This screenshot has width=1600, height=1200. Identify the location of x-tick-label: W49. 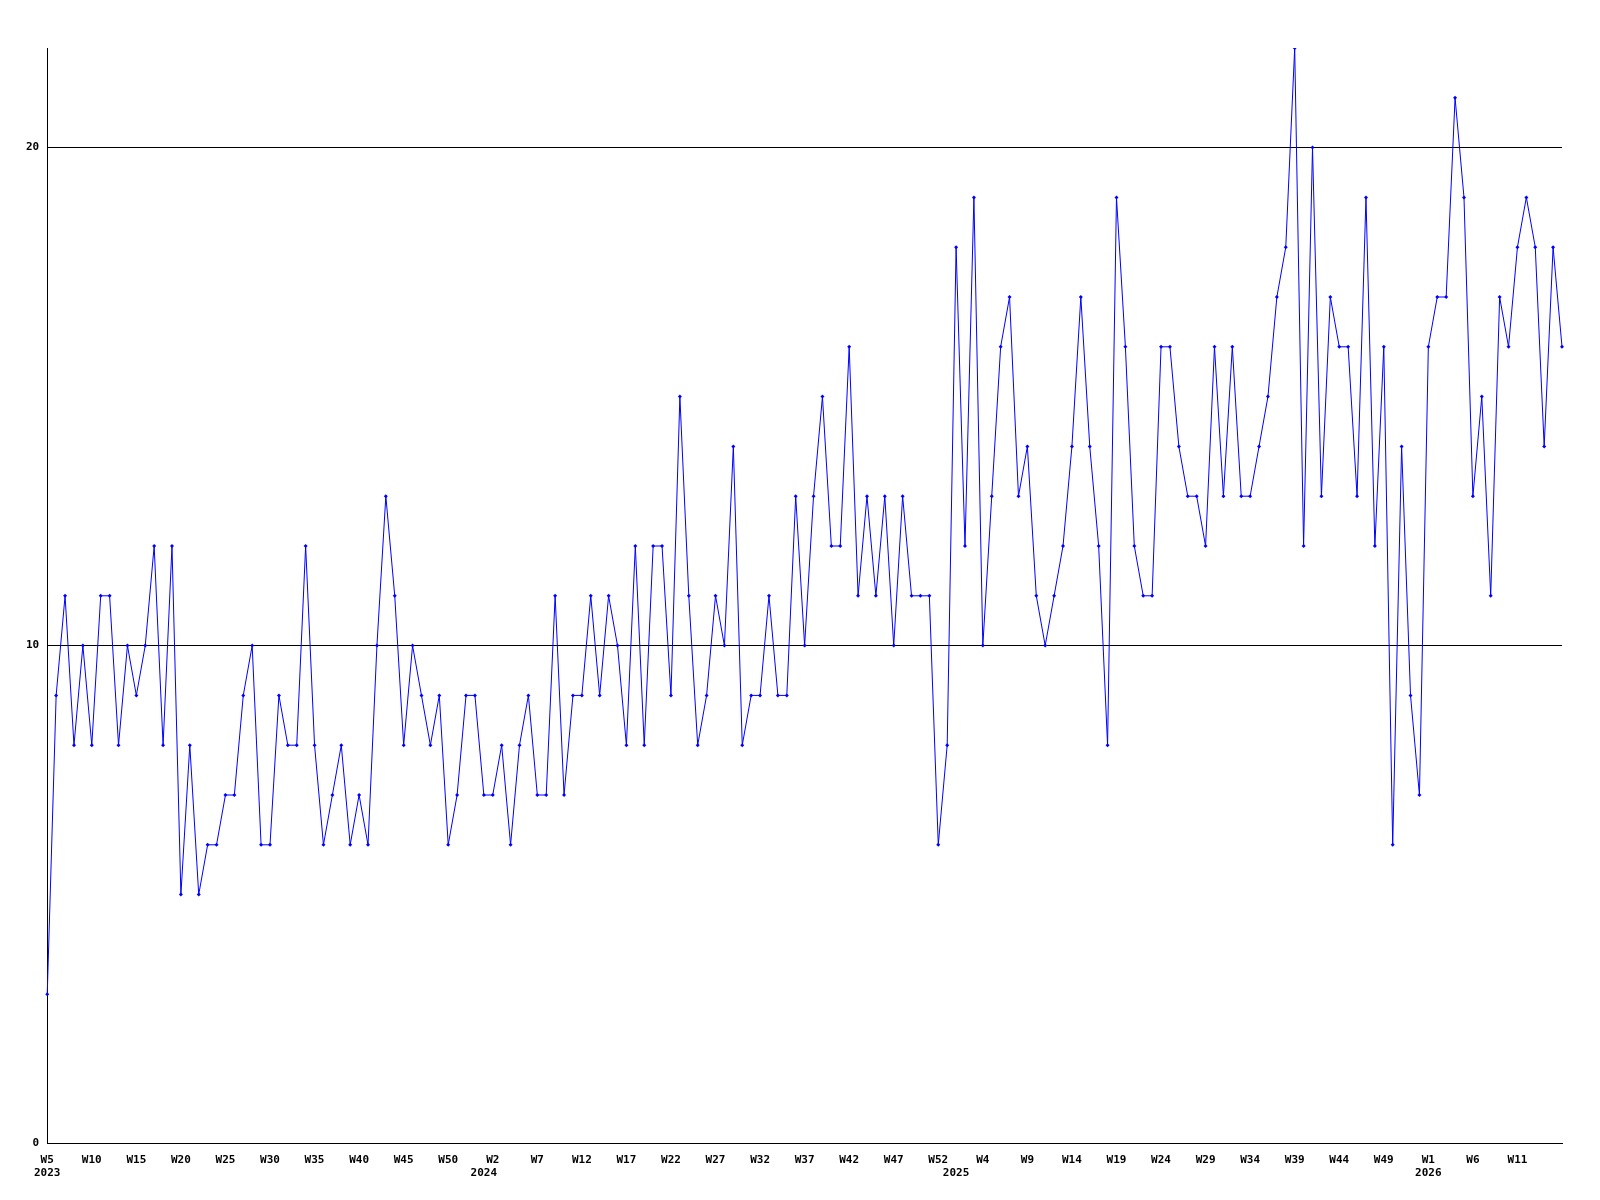
(1383, 1160).